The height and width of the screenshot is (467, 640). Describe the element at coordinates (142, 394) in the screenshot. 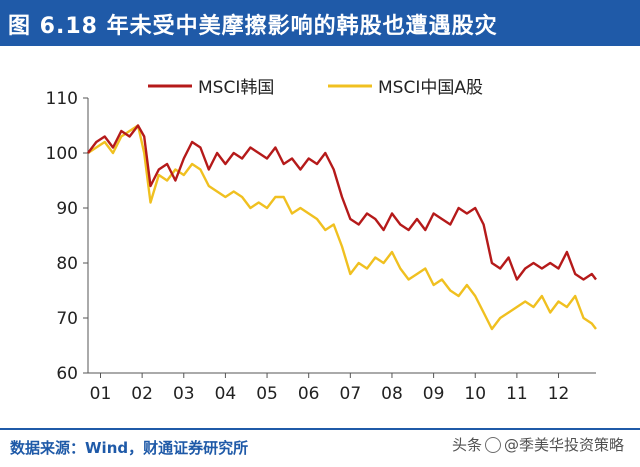

I see `x-tick-label: 02` at that location.